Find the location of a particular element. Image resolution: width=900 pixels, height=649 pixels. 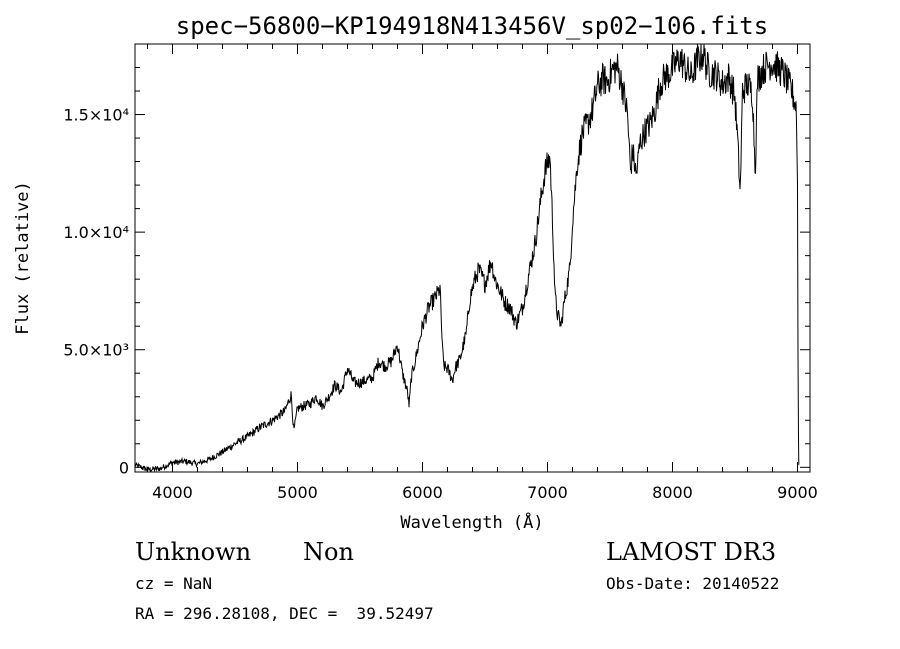

coordinates: RA = 296.28108, DEC = 39.52497 is located at coordinates (284, 613).